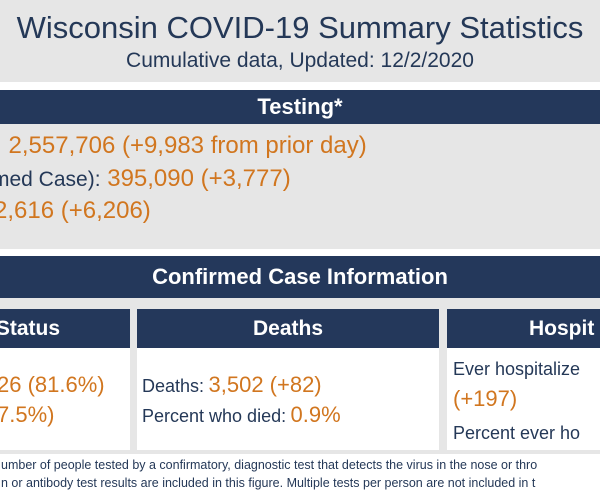 Image resolution: width=600 pixels, height=500 pixels. Describe the element at coordinates (214, 416) in the screenshot. I see `deaths-percent-label: Percent who died:` at that location.